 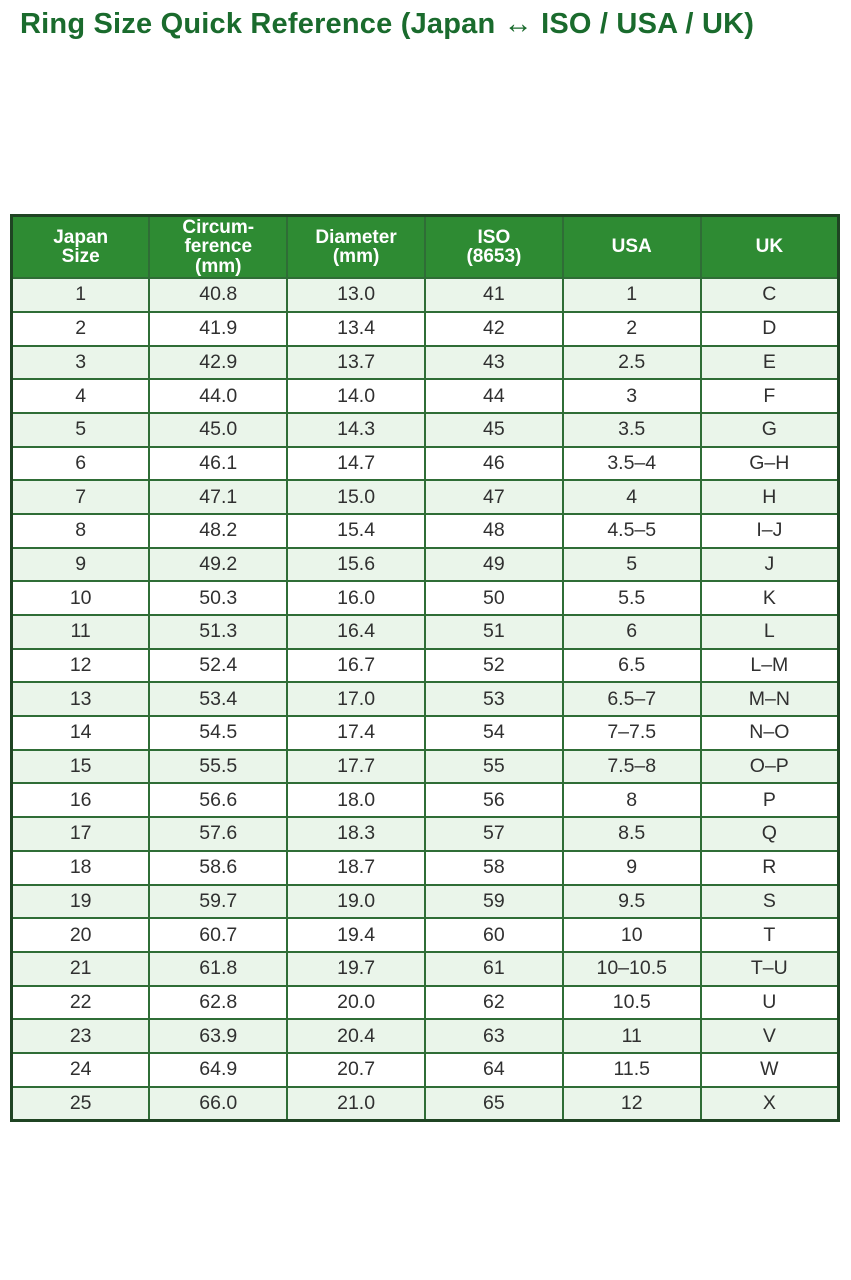 What do you see at coordinates (218, 463) in the screenshot?
I see `table-cell: 46.1` at bounding box center [218, 463].